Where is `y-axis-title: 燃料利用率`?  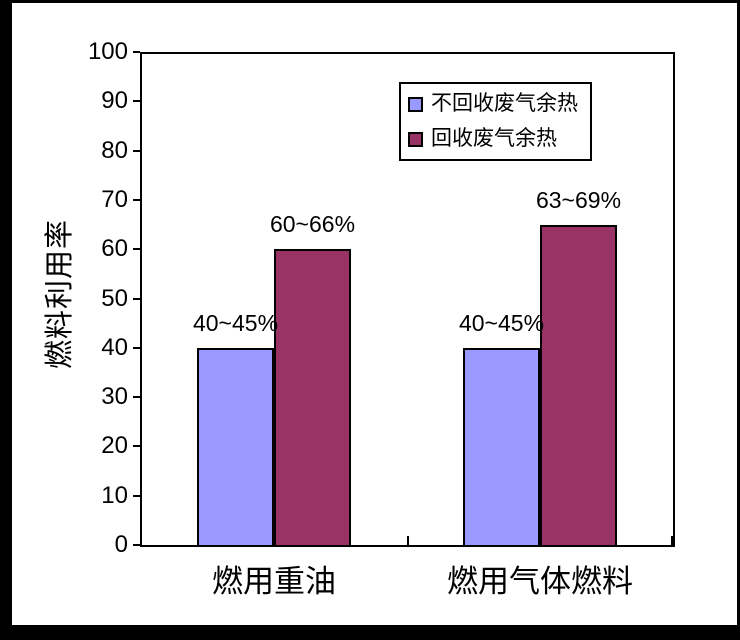
y-axis-title: 燃料利用率 is located at coordinates (60, 294).